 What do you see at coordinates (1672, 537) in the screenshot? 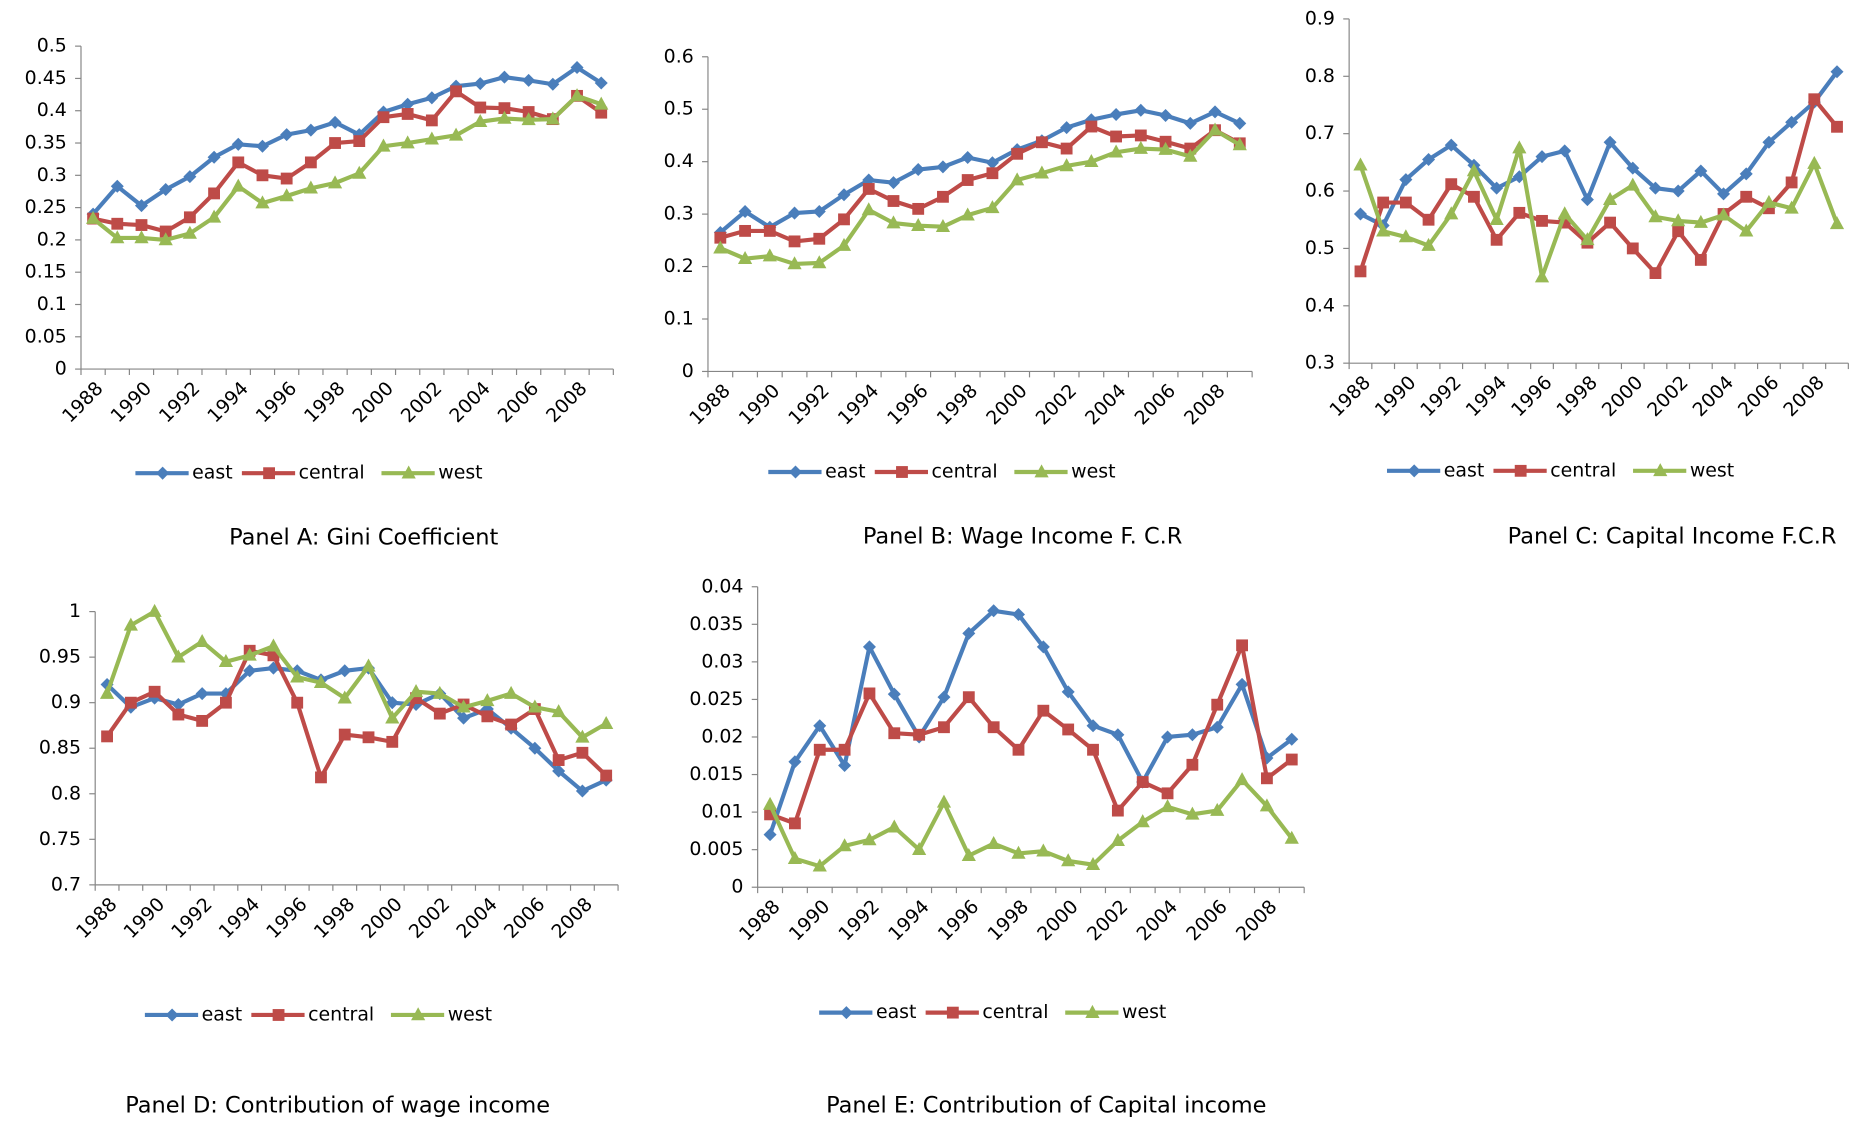
I see `panel-title: Panel C: Capital Income F.C.R` at bounding box center [1672, 537].